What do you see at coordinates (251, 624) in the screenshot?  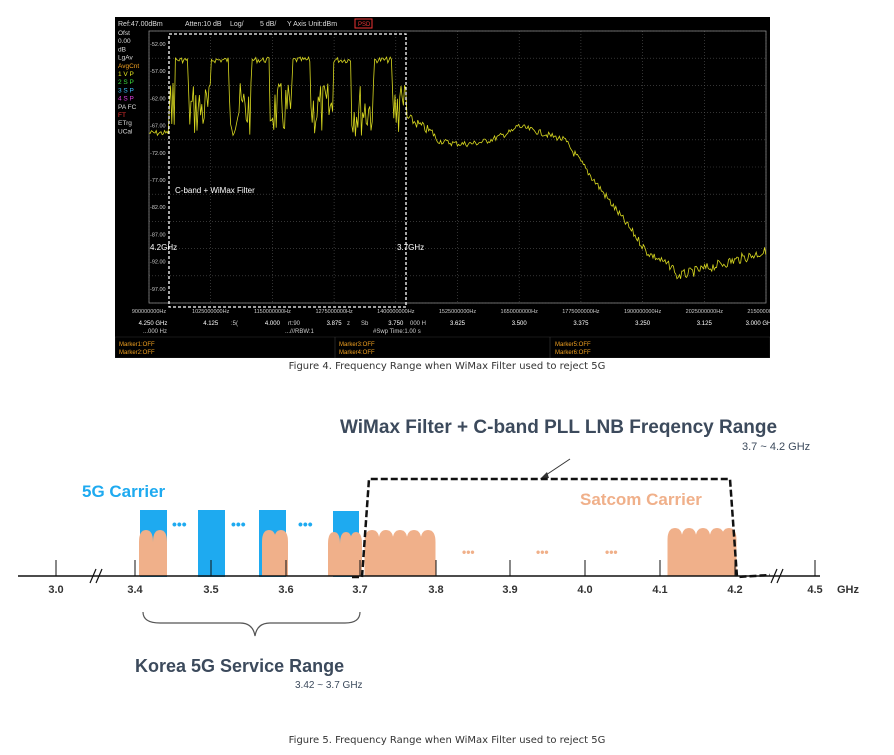 I see `korea-range-brace` at bounding box center [251, 624].